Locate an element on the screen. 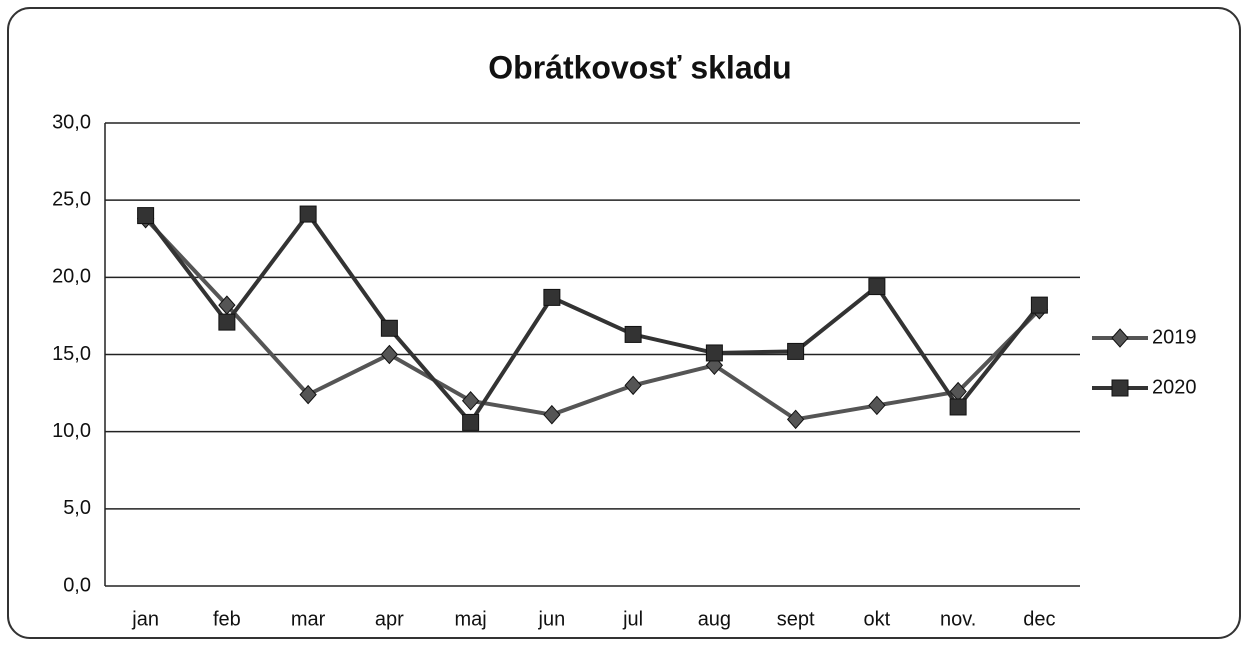 This screenshot has width=1247, height=645. x-tick-label: feb is located at coordinates (227, 619).